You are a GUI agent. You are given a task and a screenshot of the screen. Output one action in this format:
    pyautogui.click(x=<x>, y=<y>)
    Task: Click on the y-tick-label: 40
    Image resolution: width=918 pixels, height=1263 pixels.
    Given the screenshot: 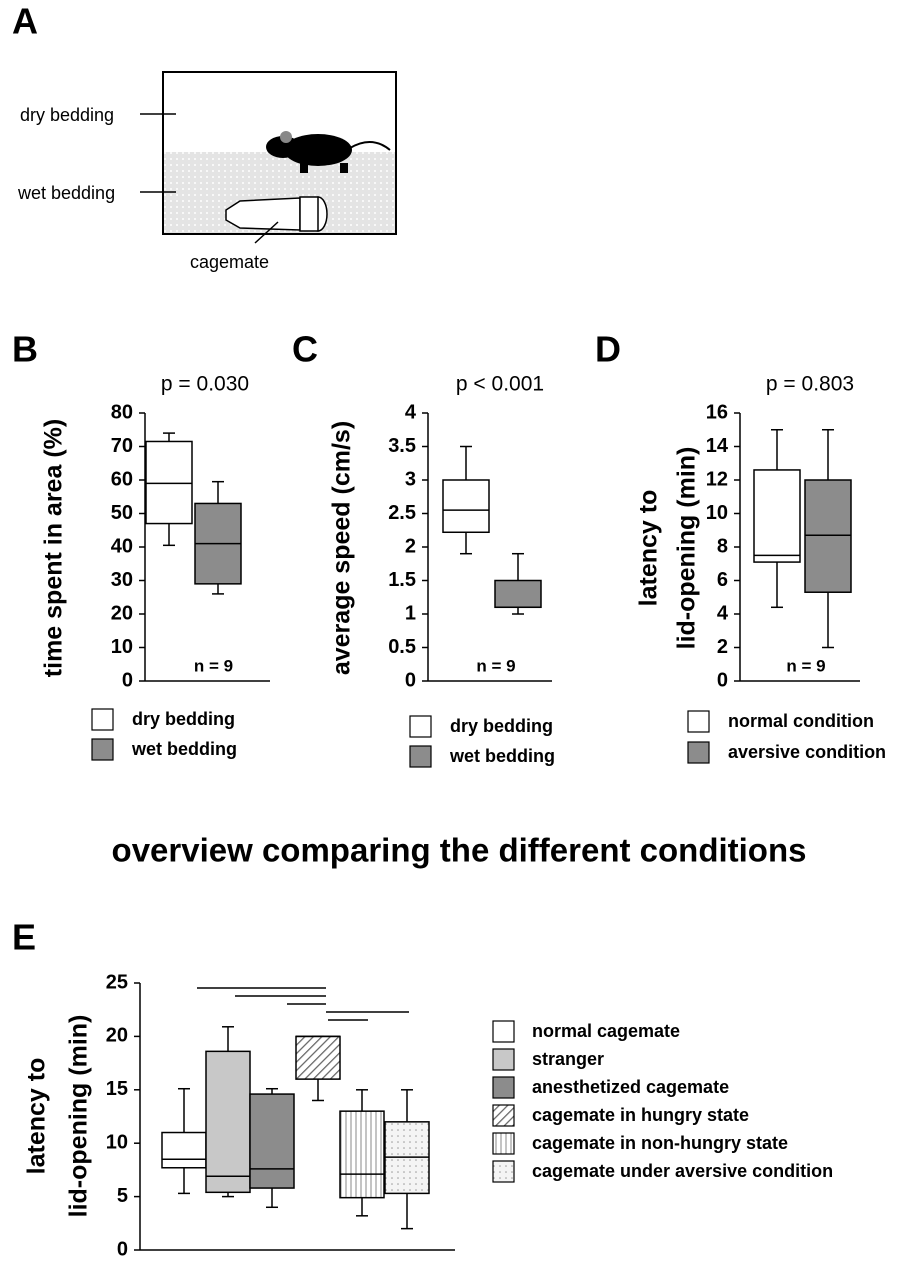 What is the action you would take?
    pyautogui.click(x=122, y=546)
    